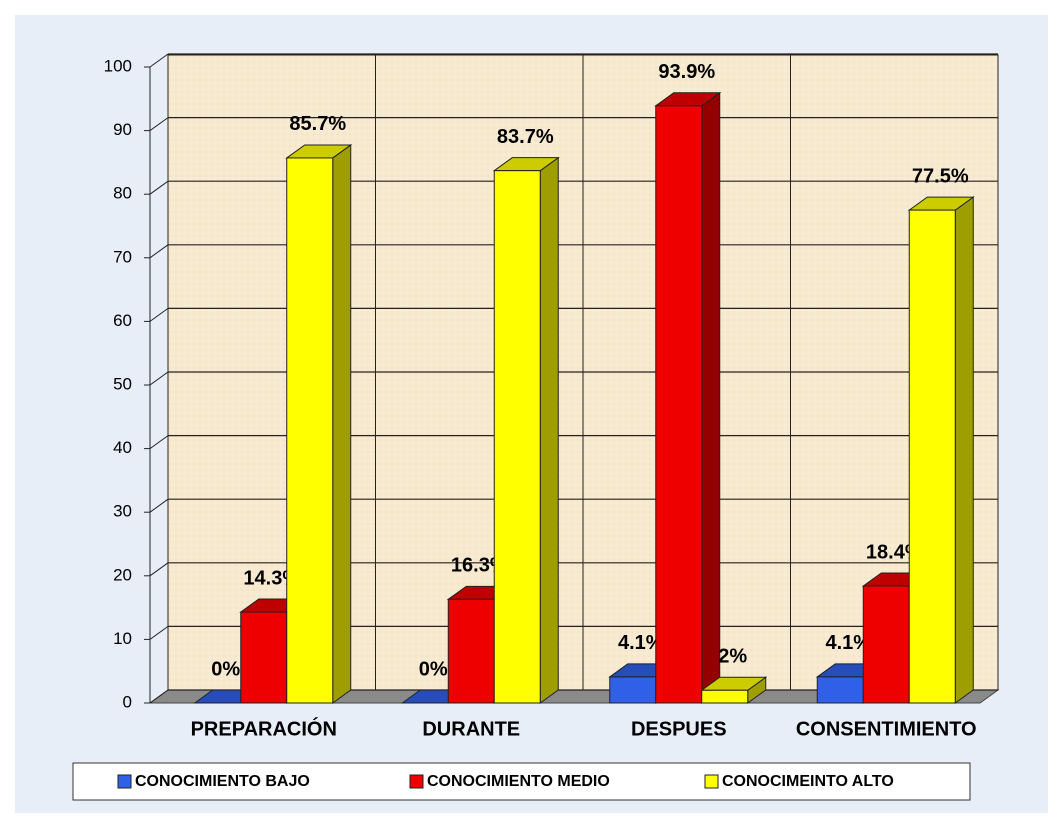 The height and width of the screenshot is (833, 1063). Describe the element at coordinates (122, 320) in the screenshot. I see `y-tick-label: 60` at that location.